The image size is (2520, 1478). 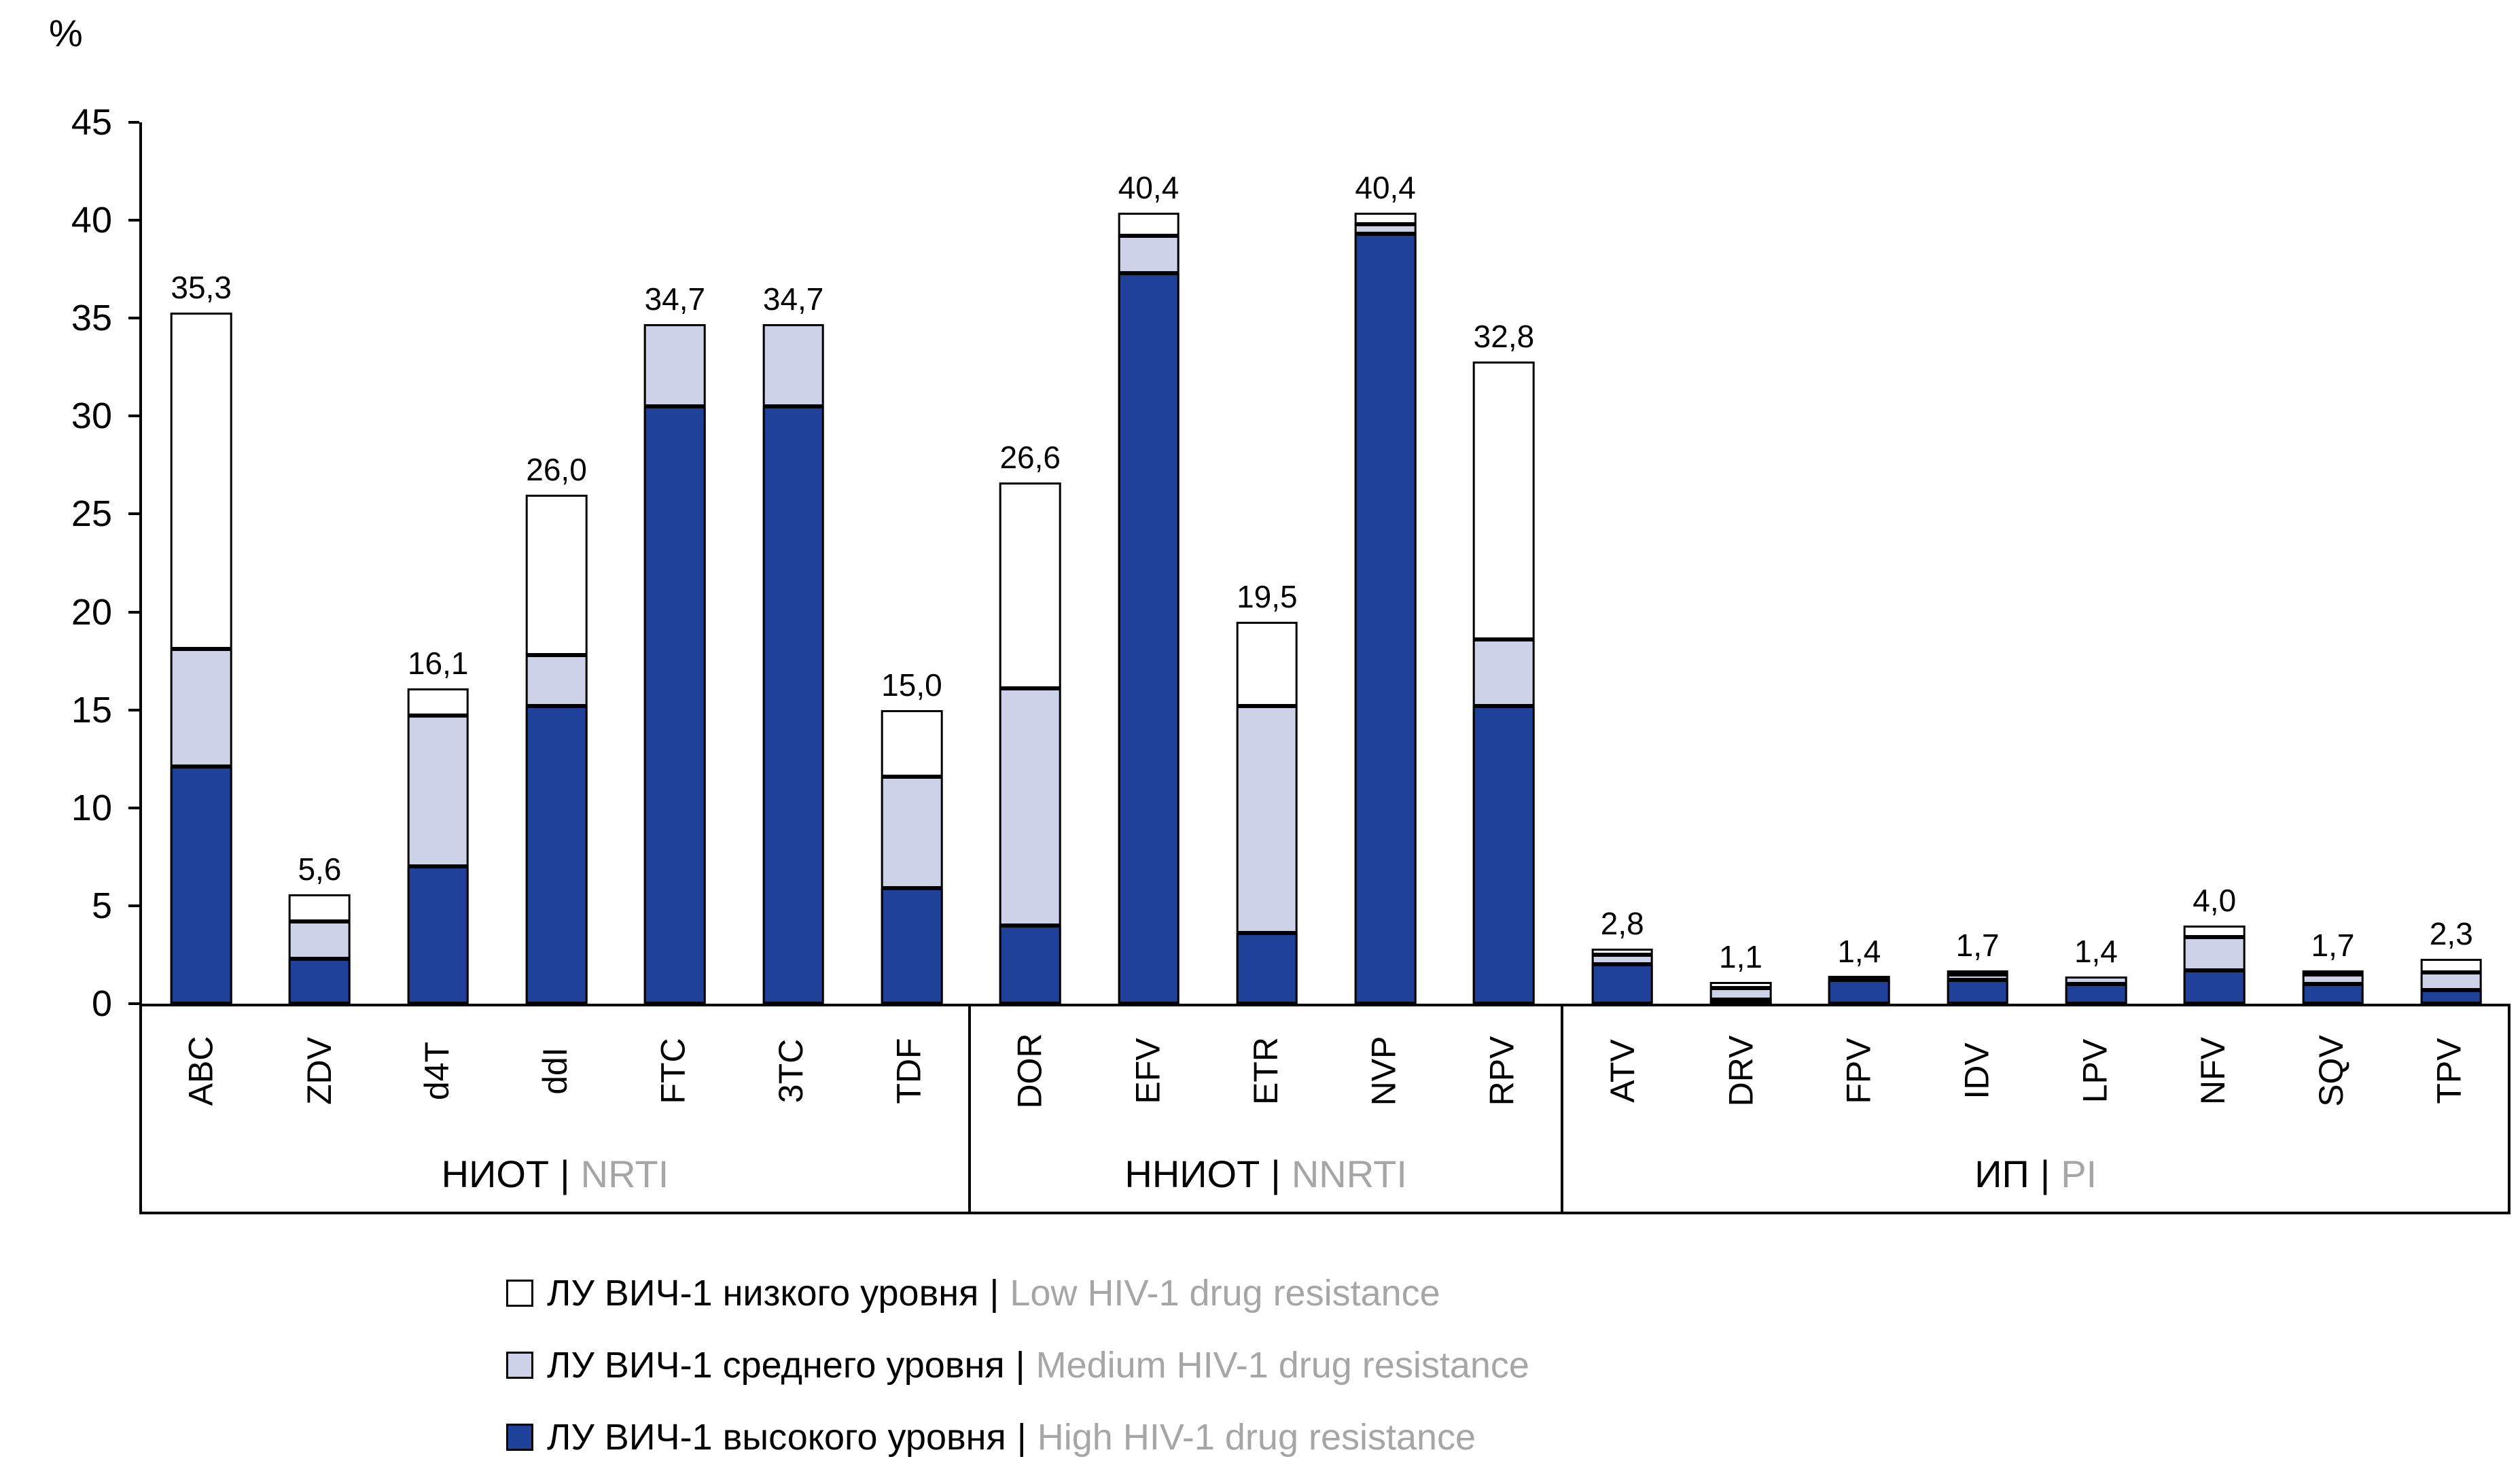 I want to click on y-axis-title: %, so click(x=66, y=33).